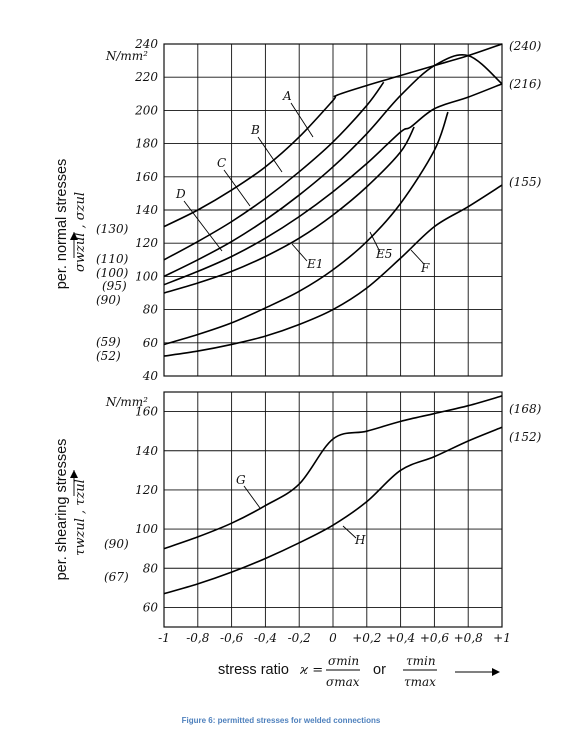  What do you see at coordinates (417, 257) in the screenshot?
I see `series-leader-f` at bounding box center [417, 257].